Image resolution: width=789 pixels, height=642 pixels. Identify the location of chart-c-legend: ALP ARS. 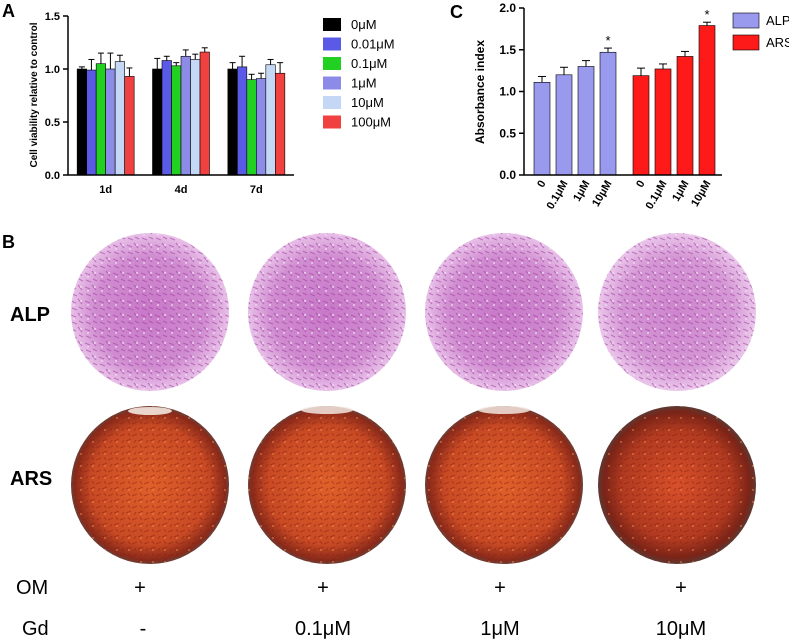
(760, 31).